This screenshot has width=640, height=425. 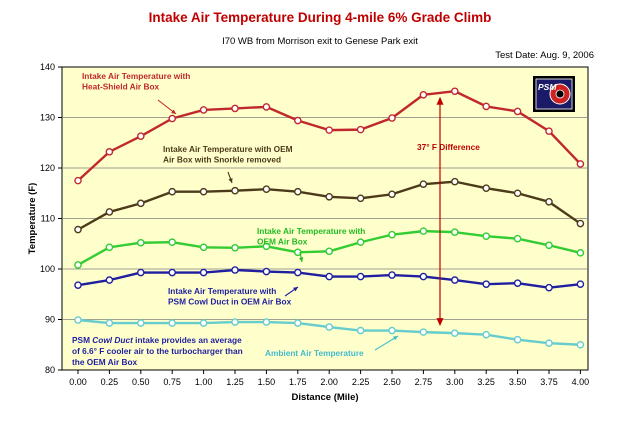 I want to click on y-tick-label: 100, so click(x=47, y=269).